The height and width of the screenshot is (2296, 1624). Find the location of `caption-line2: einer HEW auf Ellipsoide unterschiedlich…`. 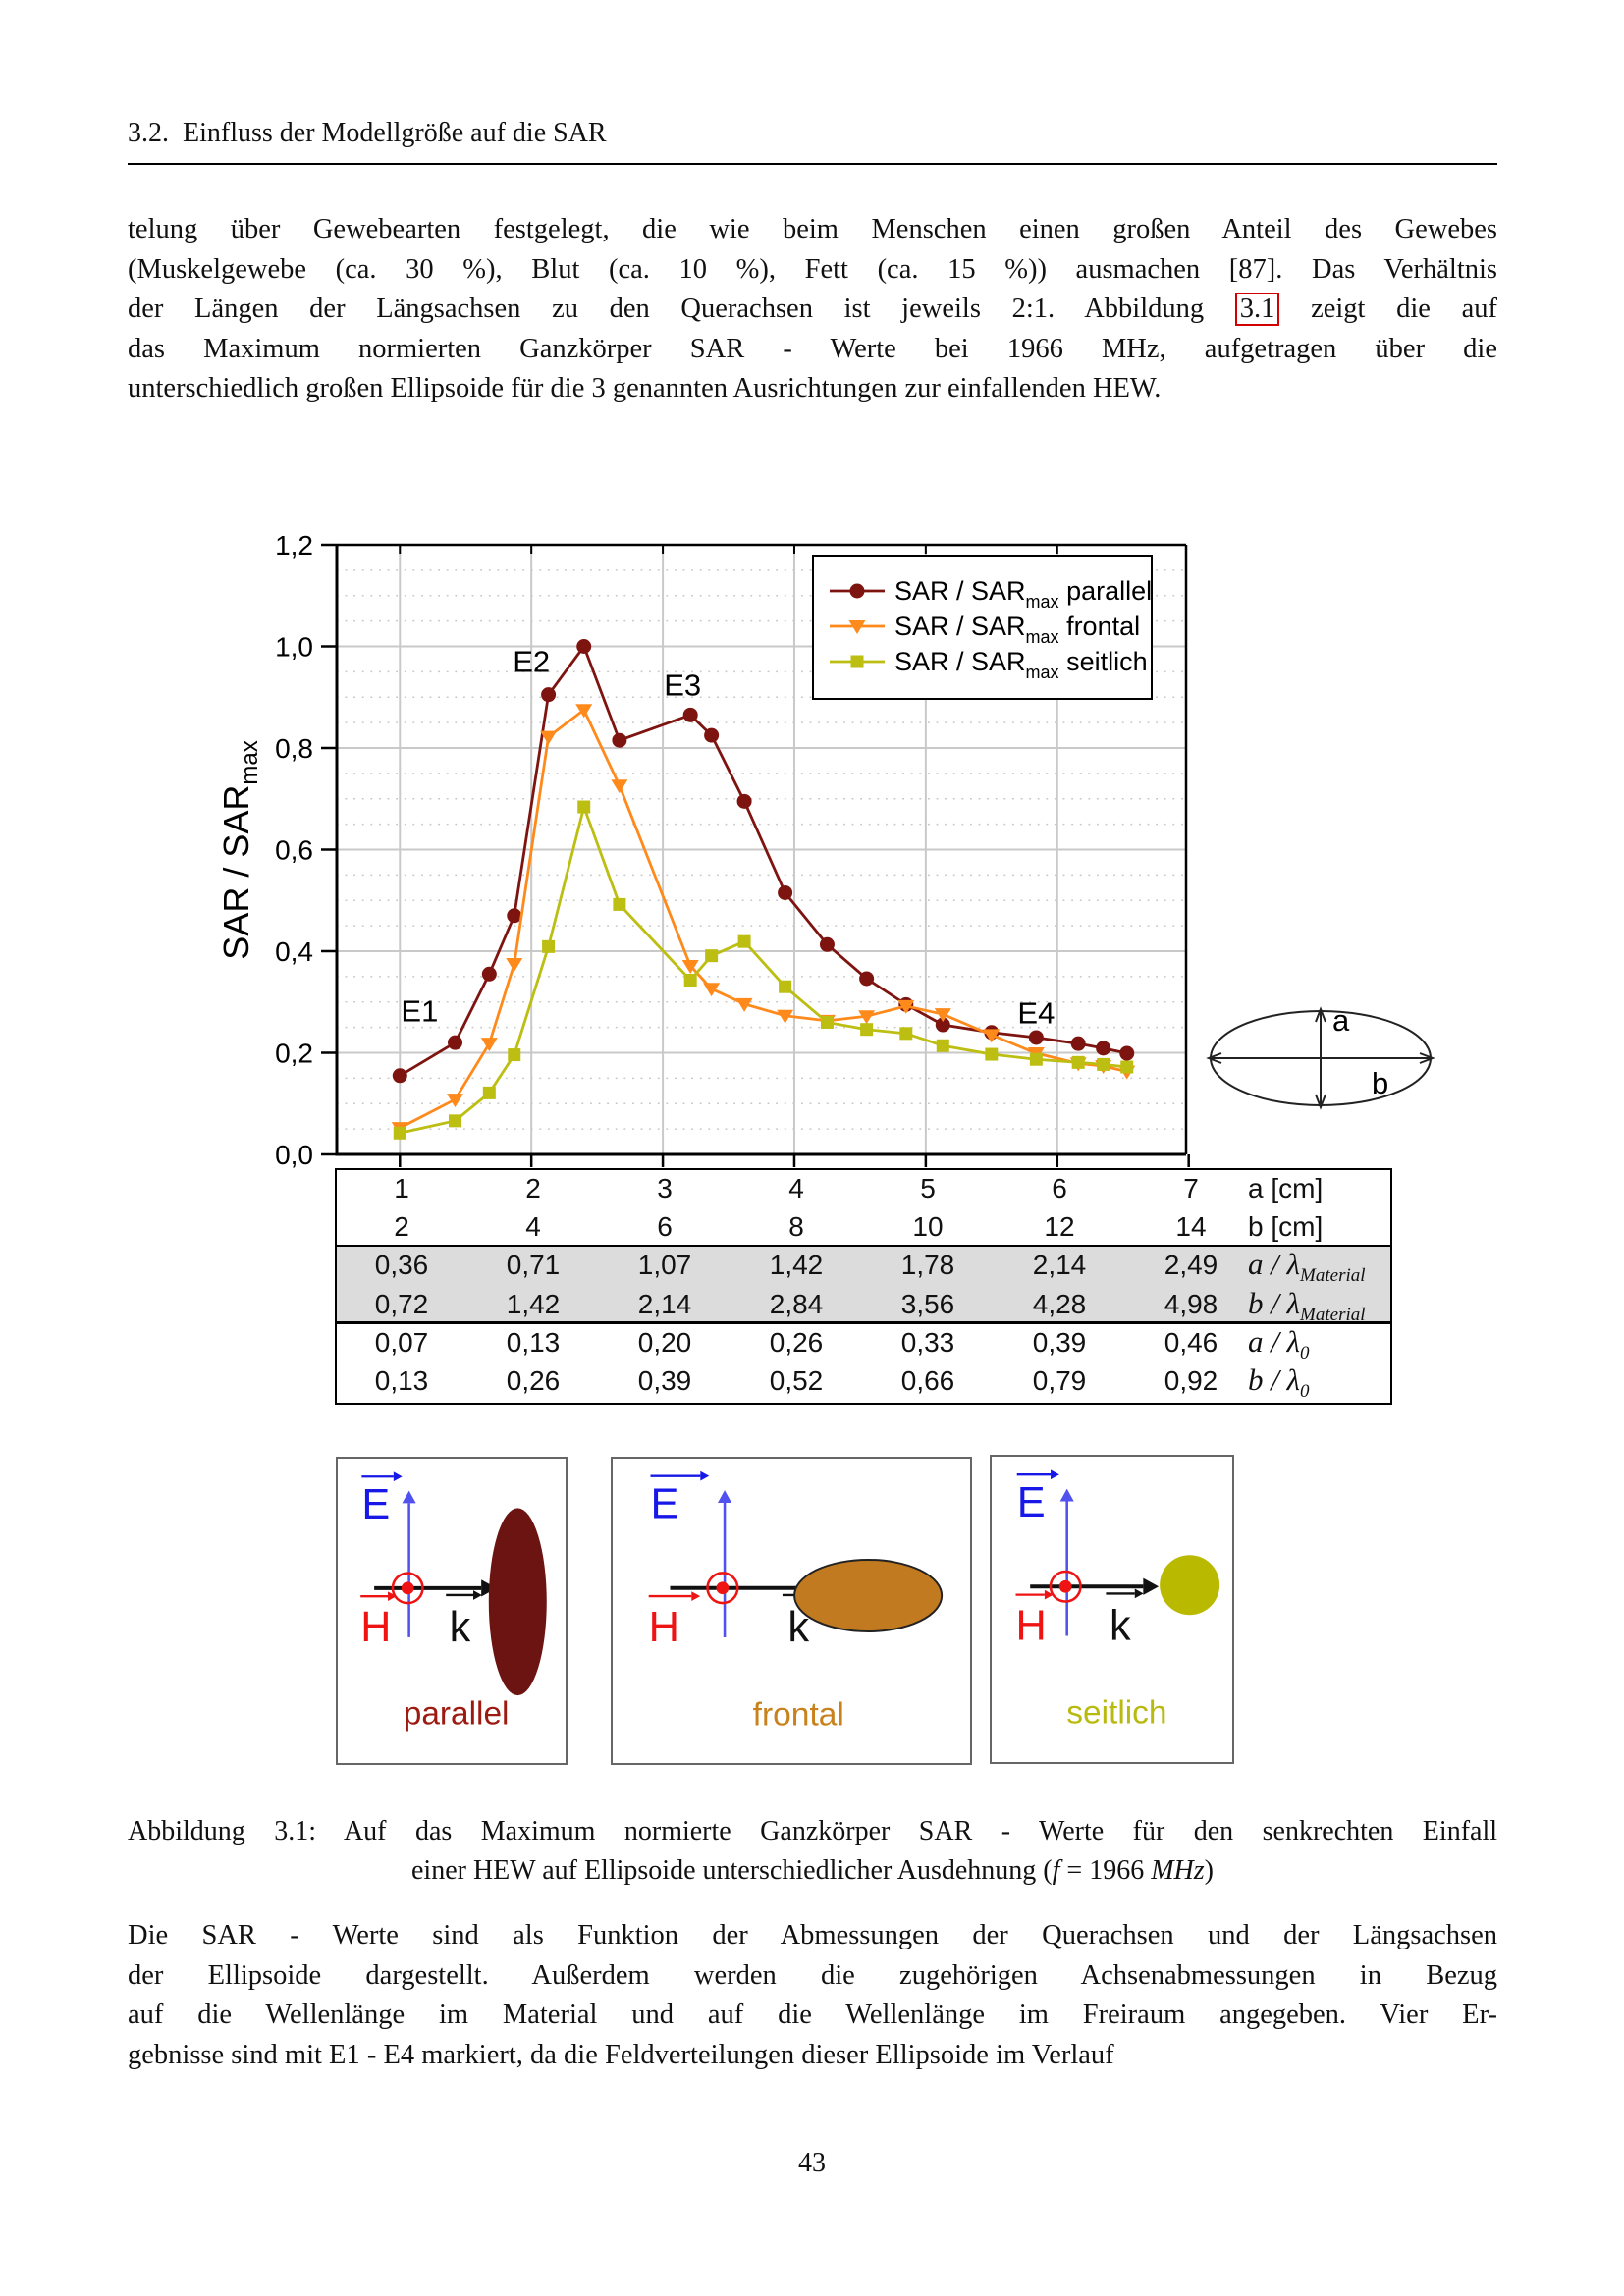

caption-line2: einer HEW auf Ellipsoide unterschiedlich… is located at coordinates (812, 1871).